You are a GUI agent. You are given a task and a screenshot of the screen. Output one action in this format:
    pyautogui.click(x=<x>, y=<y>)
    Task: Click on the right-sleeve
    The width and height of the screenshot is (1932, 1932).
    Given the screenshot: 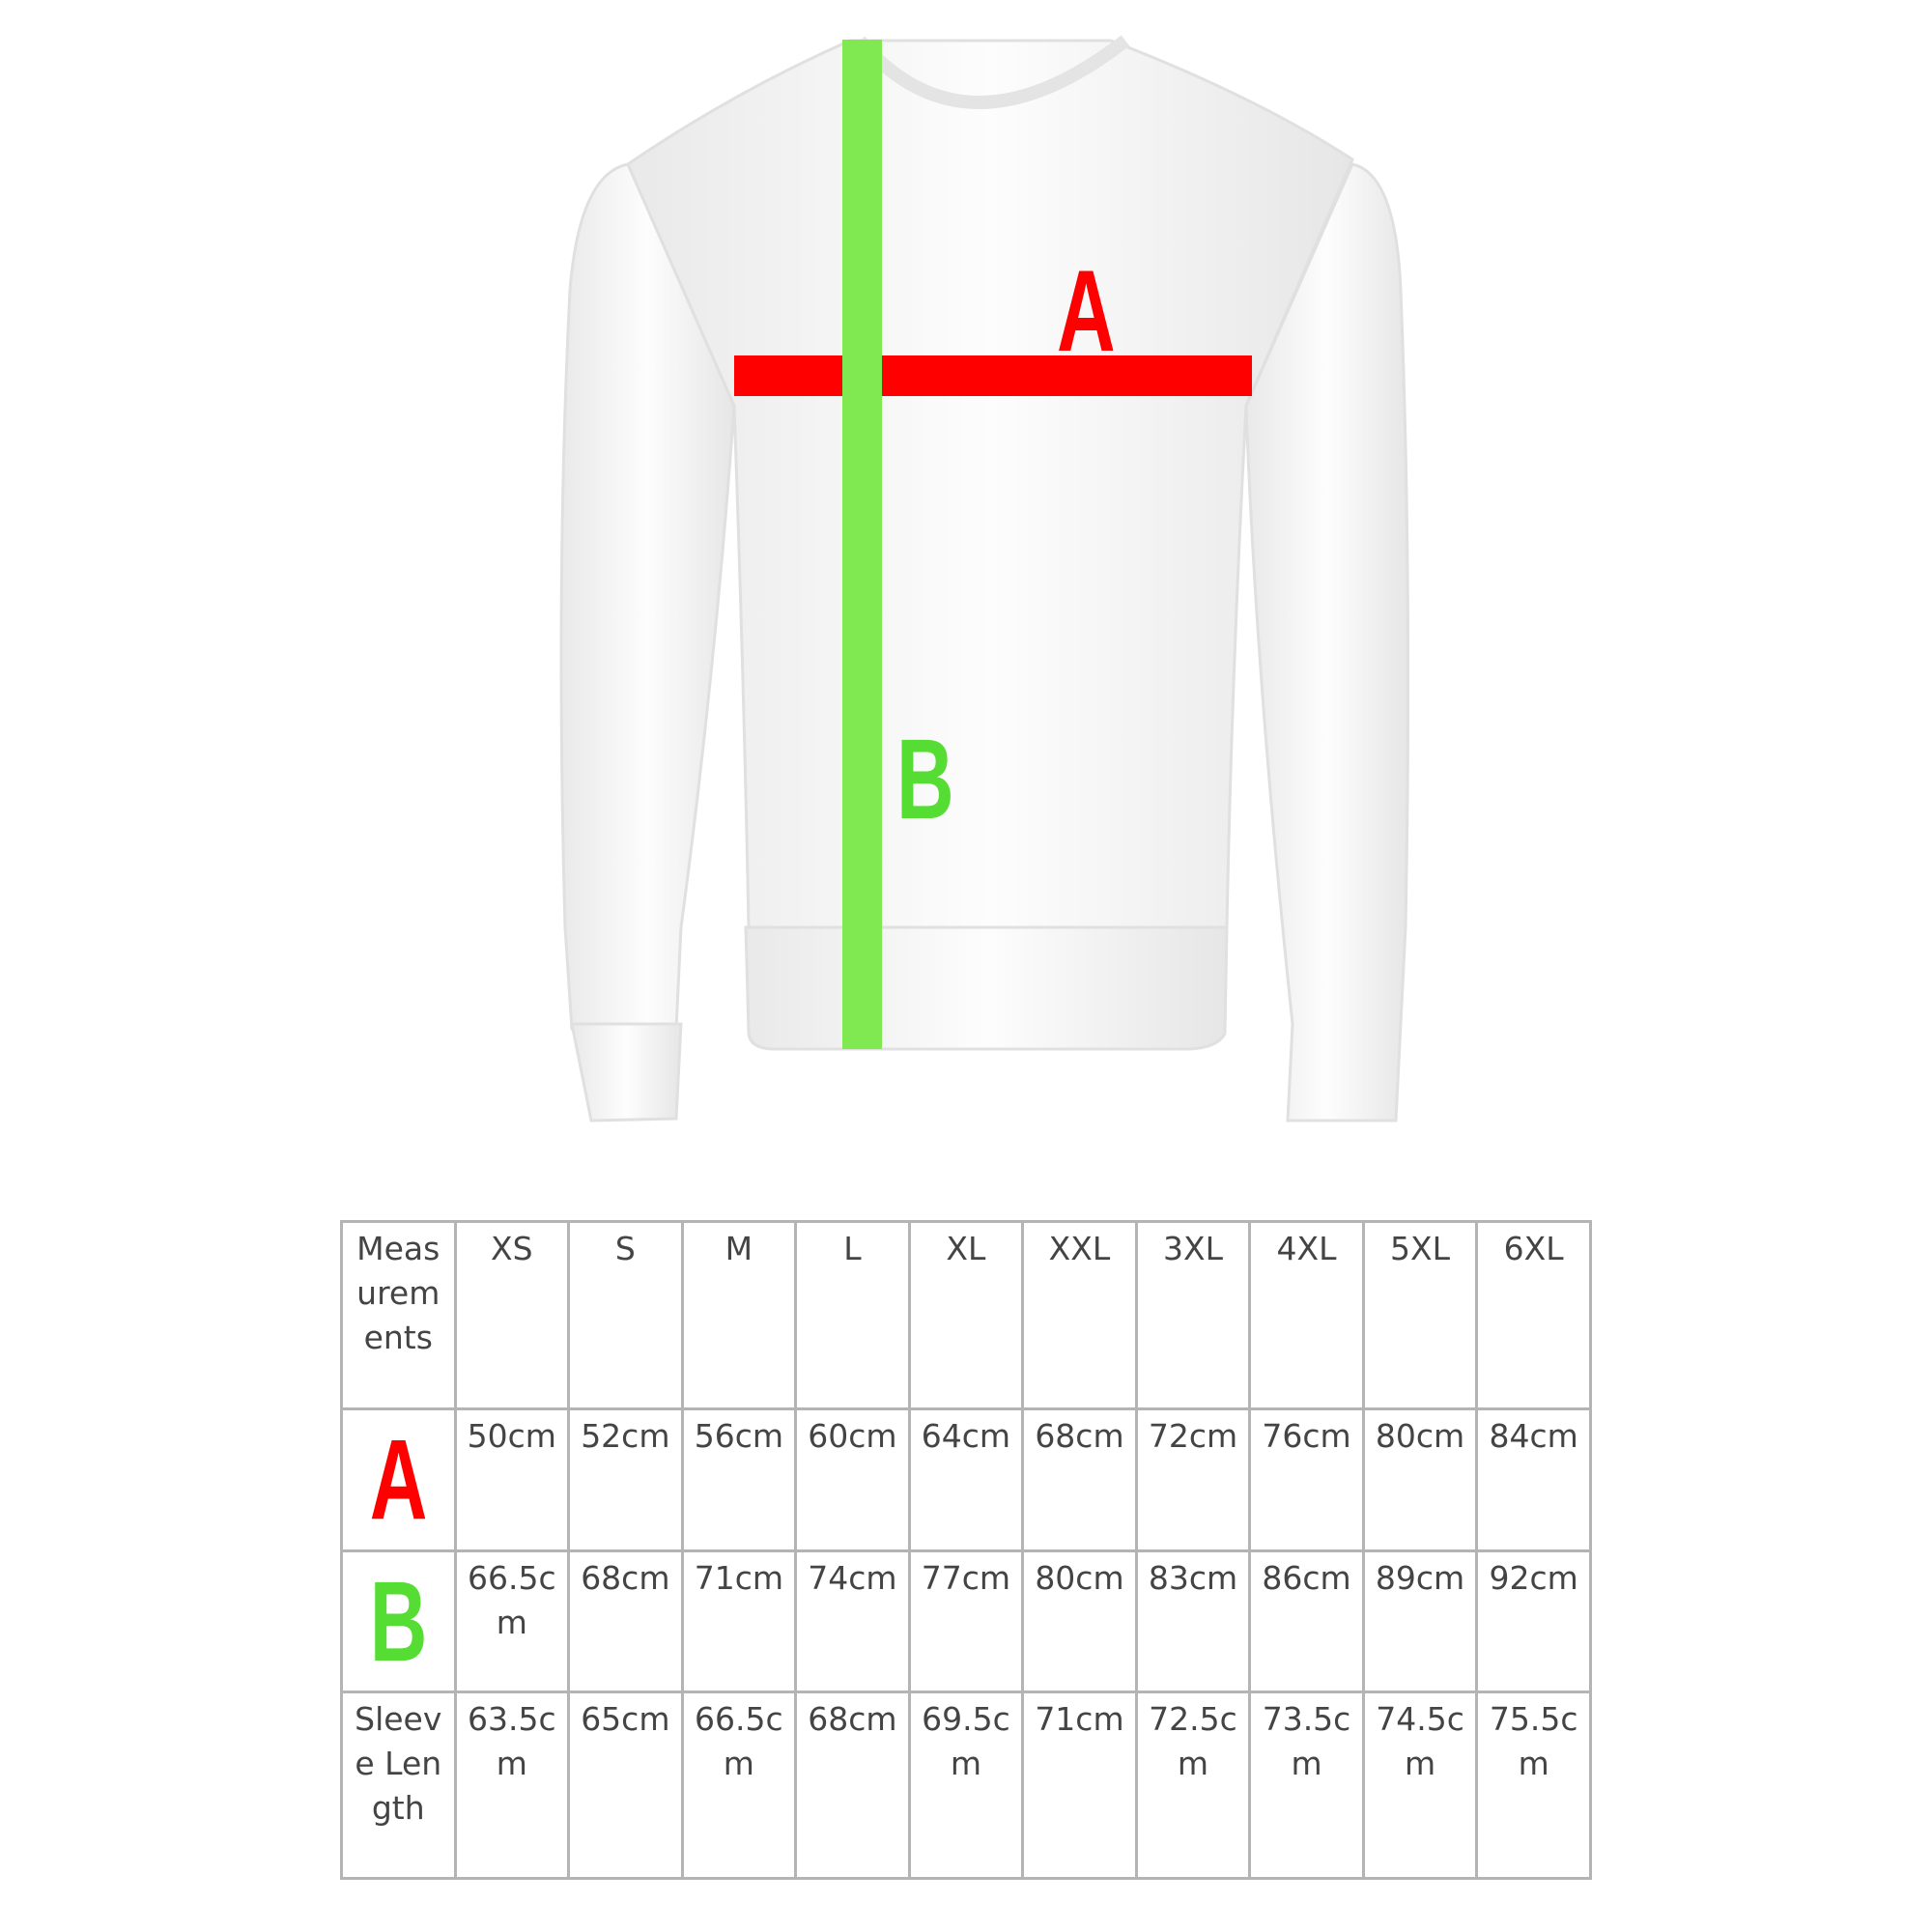 What is the action you would take?
    pyautogui.click(x=1327, y=642)
    